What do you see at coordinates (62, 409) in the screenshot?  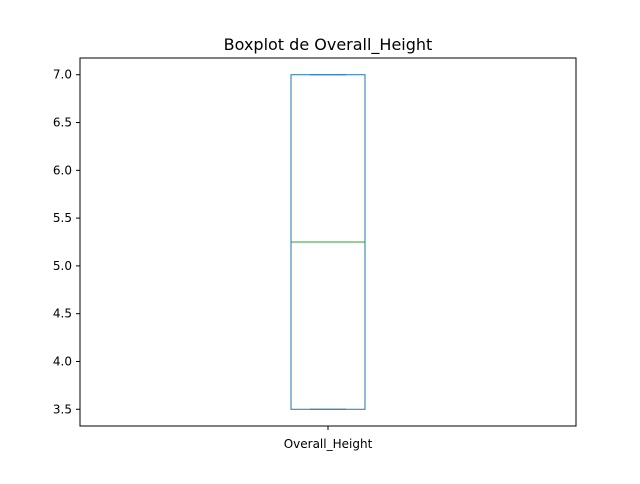 I see `y-tick-label: 3.5` at bounding box center [62, 409].